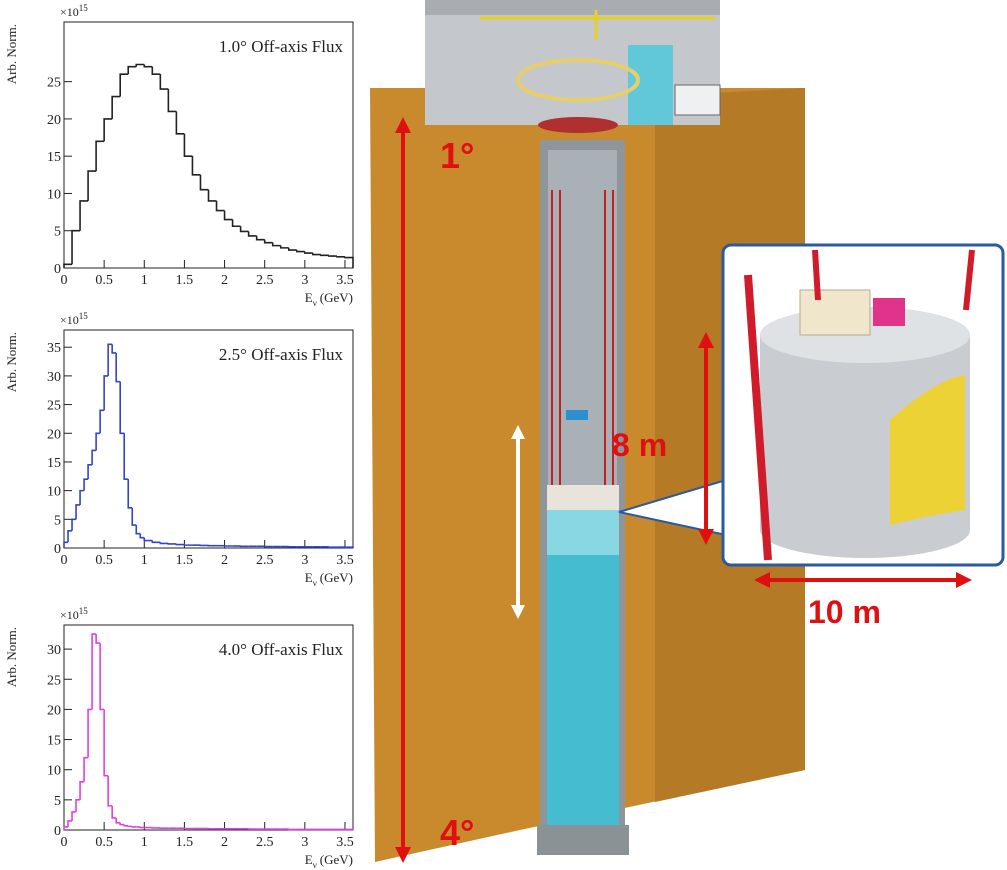 Image resolution: width=1007 pixels, height=870 pixels. What do you see at coordinates (583, 670) in the screenshot?
I see `water-tank` at bounding box center [583, 670].